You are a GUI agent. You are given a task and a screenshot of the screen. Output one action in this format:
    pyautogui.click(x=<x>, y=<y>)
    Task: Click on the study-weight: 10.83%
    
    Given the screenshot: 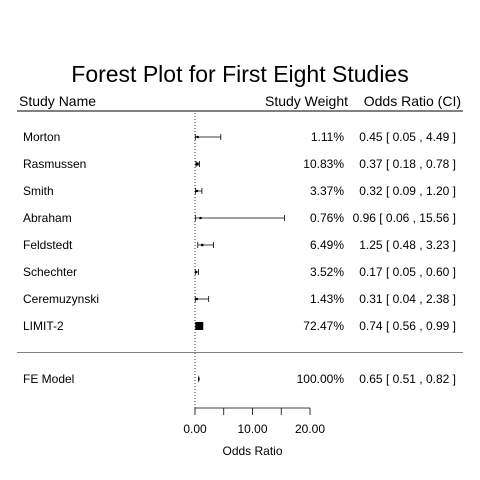 What is the action you would take?
    pyautogui.click(x=323, y=164)
    